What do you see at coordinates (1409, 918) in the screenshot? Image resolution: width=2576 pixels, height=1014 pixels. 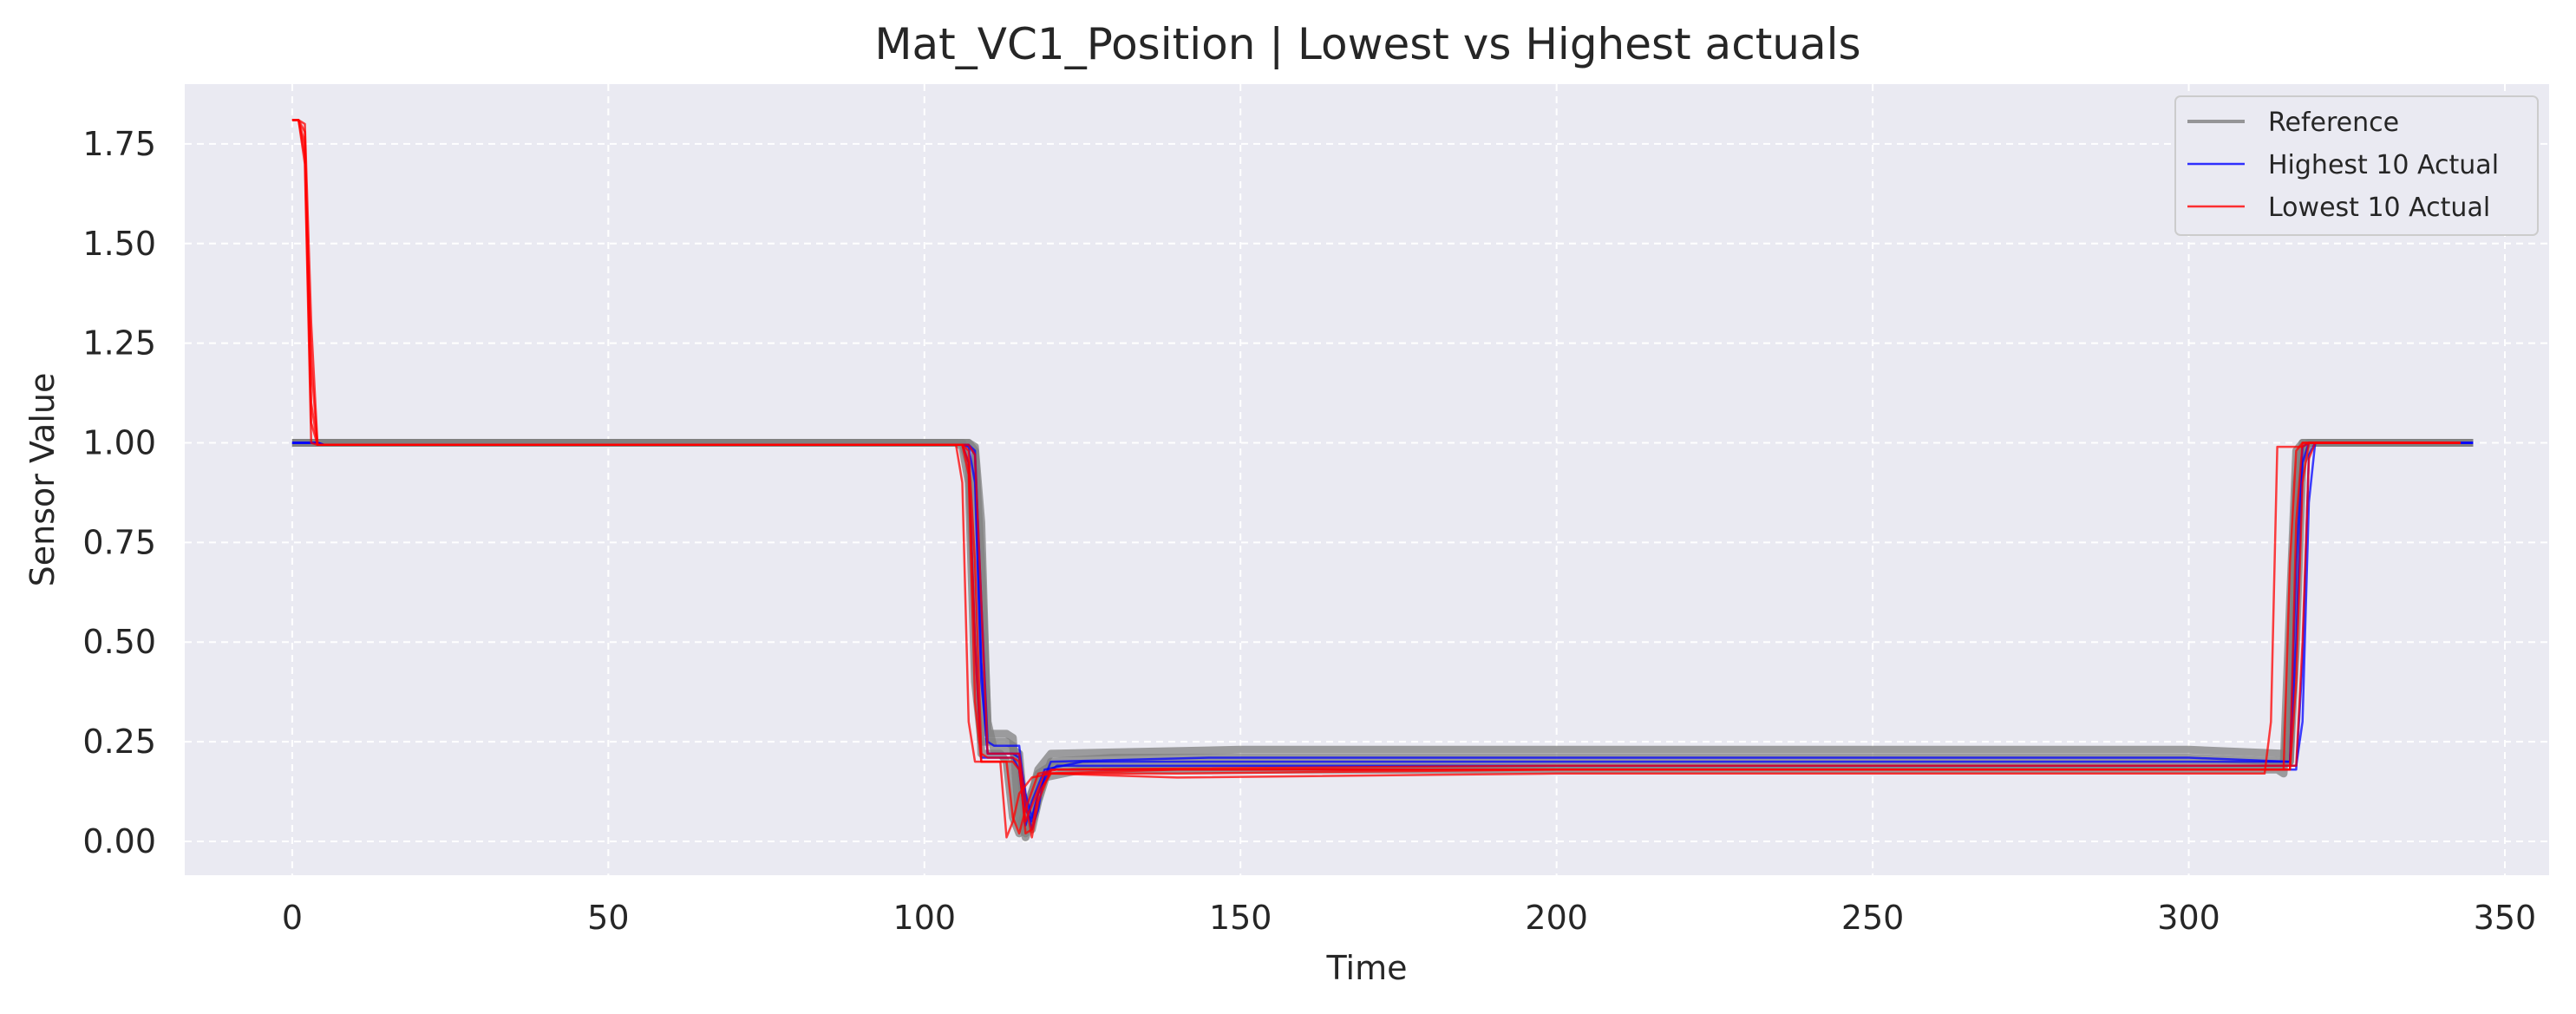 I see `x-axis-ticks: 0 50 100 150 200 250 300 350` at bounding box center [1409, 918].